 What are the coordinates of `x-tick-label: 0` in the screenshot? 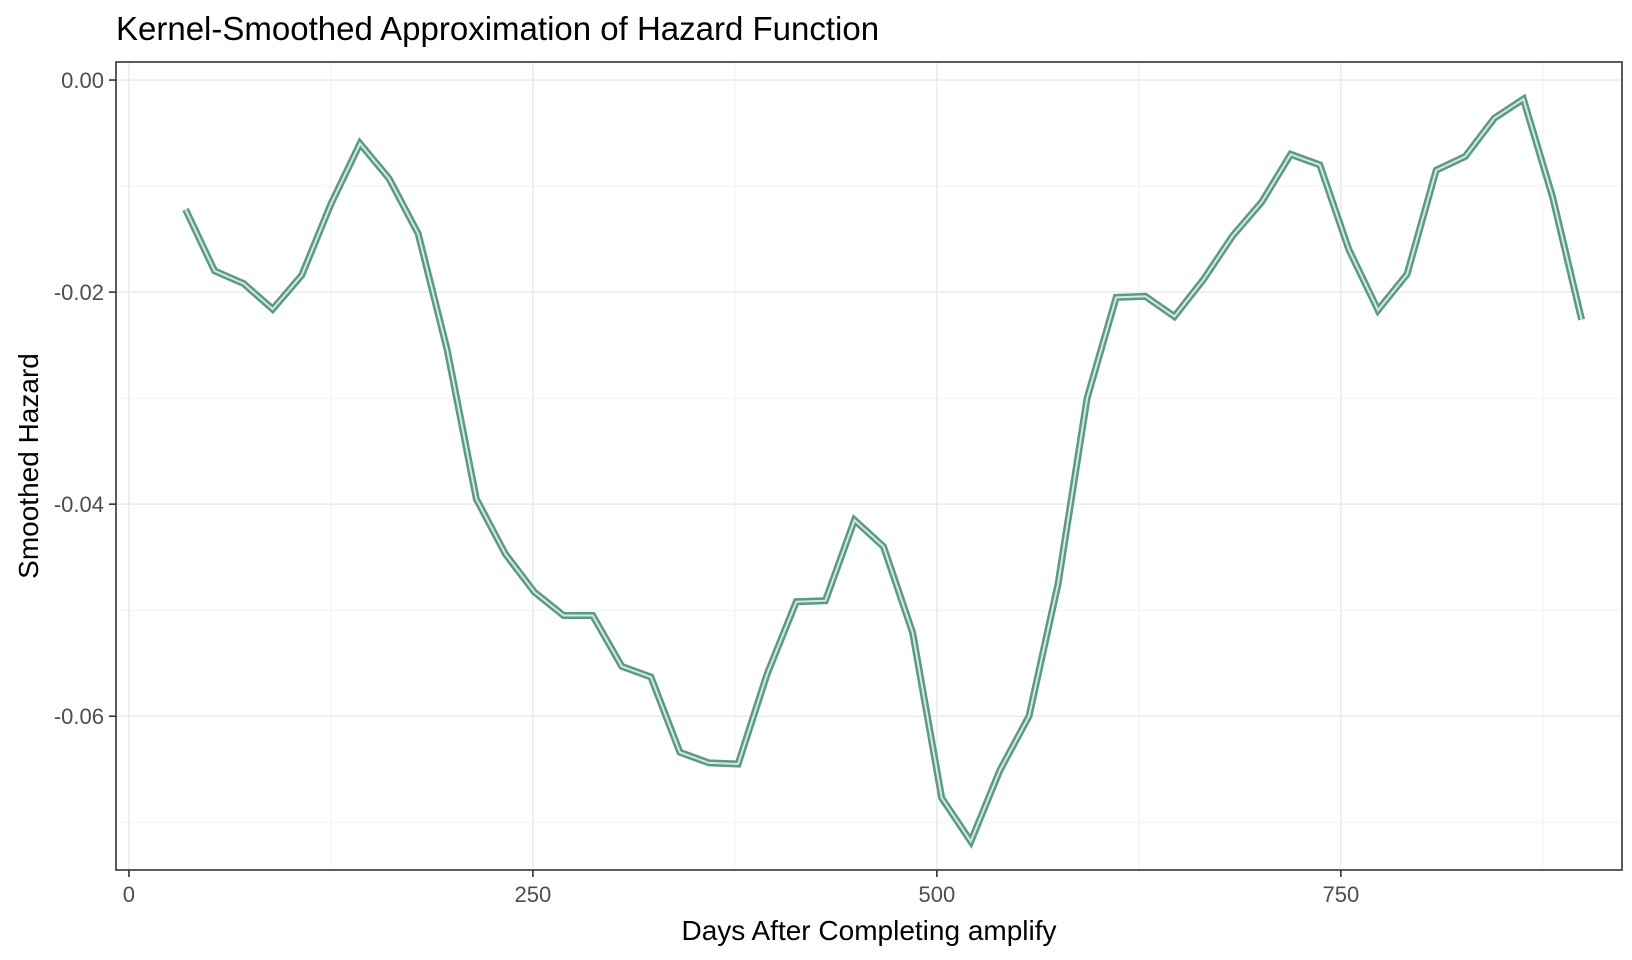 It's located at (129, 894).